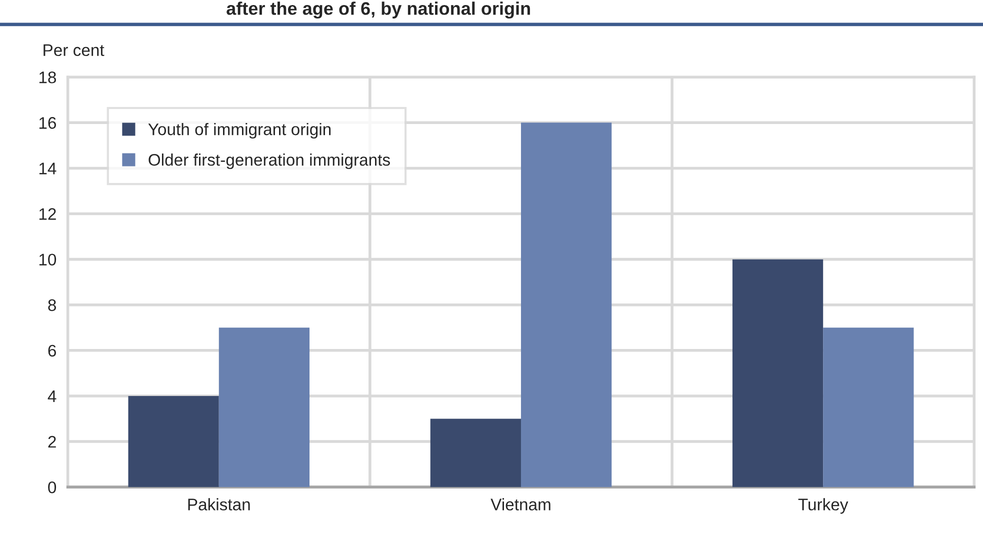  I want to click on y-tick-label: 0, so click(52, 487).